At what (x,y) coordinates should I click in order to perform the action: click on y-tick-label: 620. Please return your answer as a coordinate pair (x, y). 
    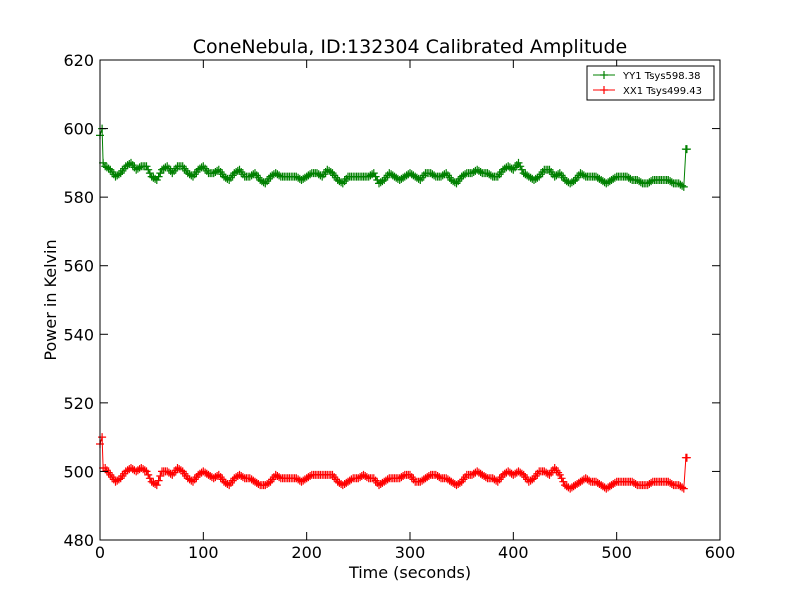
    Looking at the image, I should click on (78, 60).